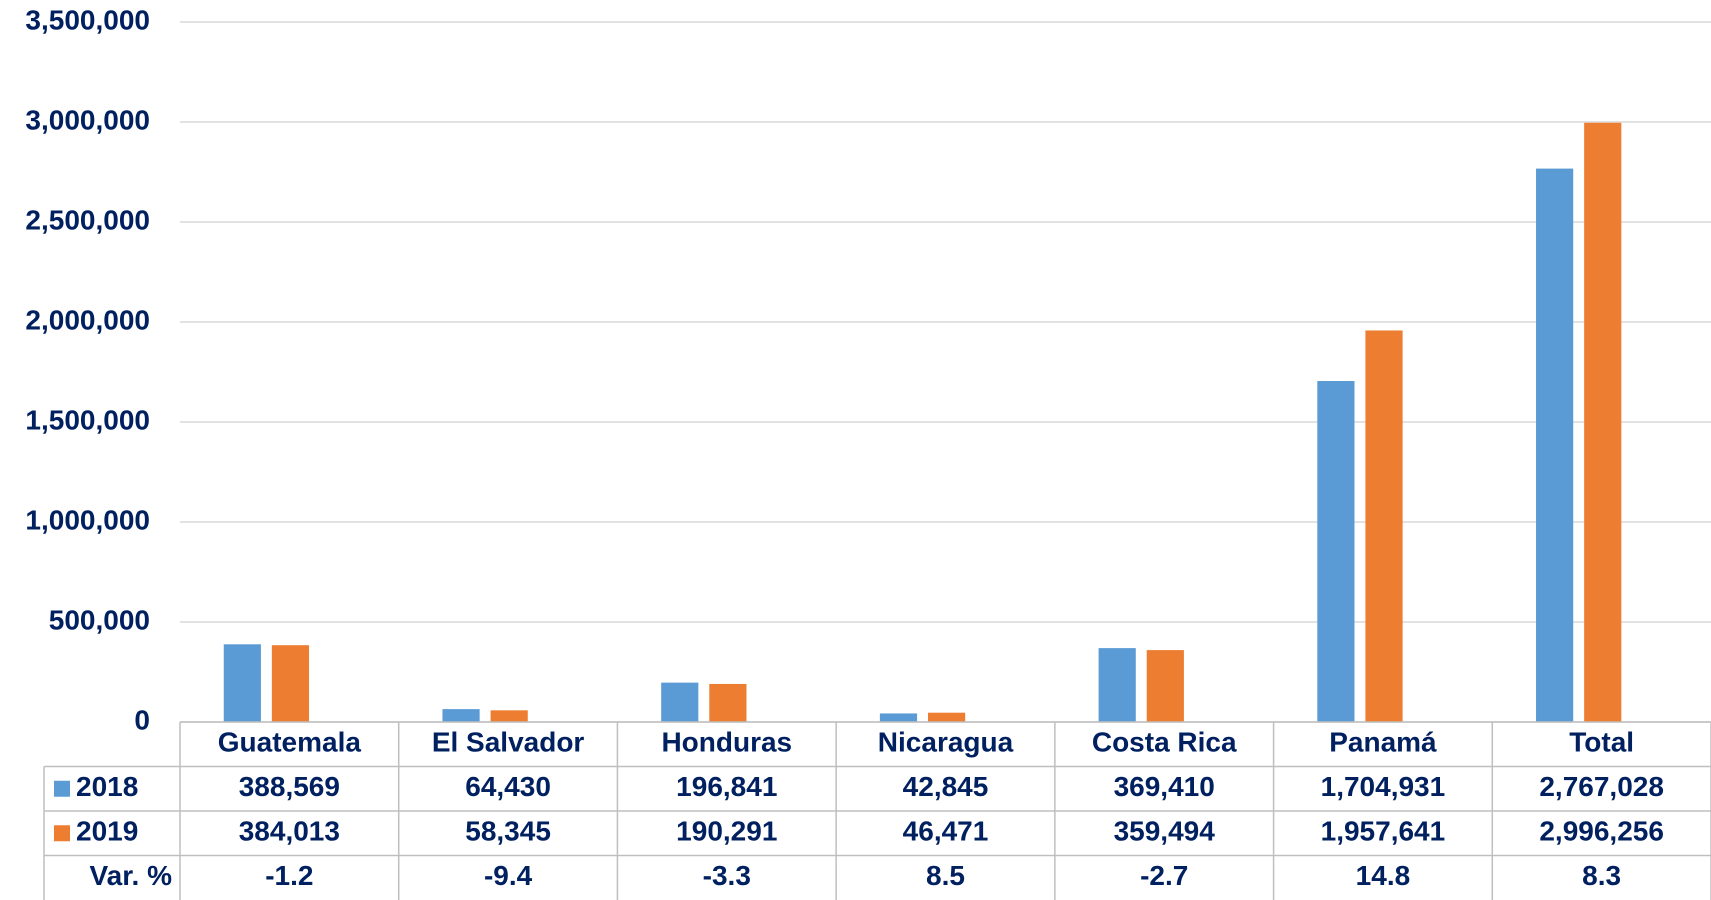 The width and height of the screenshot is (1711, 900). What do you see at coordinates (508, 875) in the screenshot?
I see `table-cell: -9.4` at bounding box center [508, 875].